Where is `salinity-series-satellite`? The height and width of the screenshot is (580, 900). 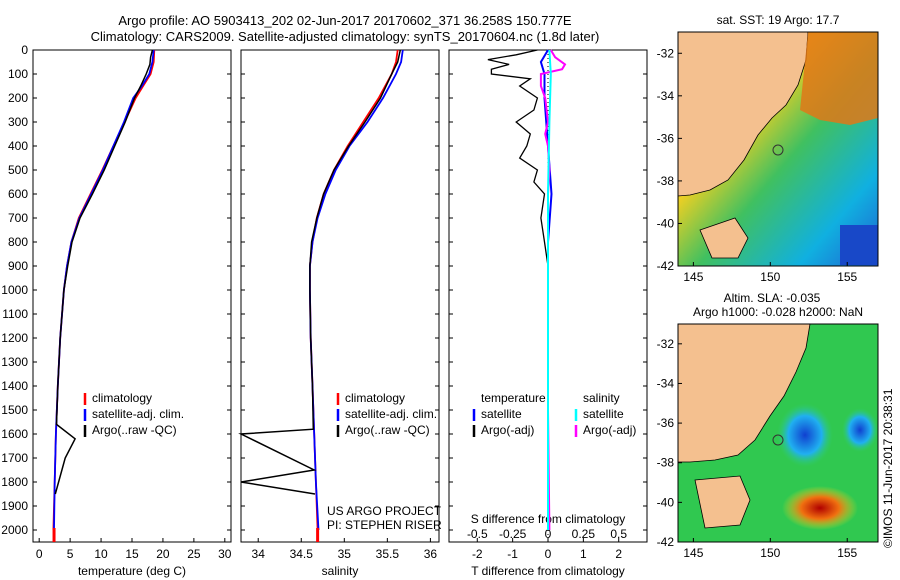 salinity-series-satellite is located at coordinates (356, 290).